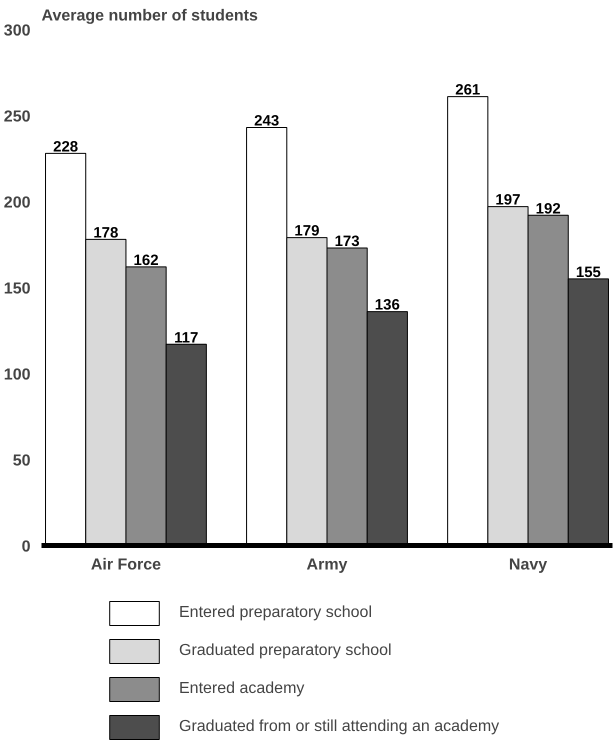  What do you see at coordinates (21, 461) in the screenshot?
I see `y-tick-label: 50` at bounding box center [21, 461].